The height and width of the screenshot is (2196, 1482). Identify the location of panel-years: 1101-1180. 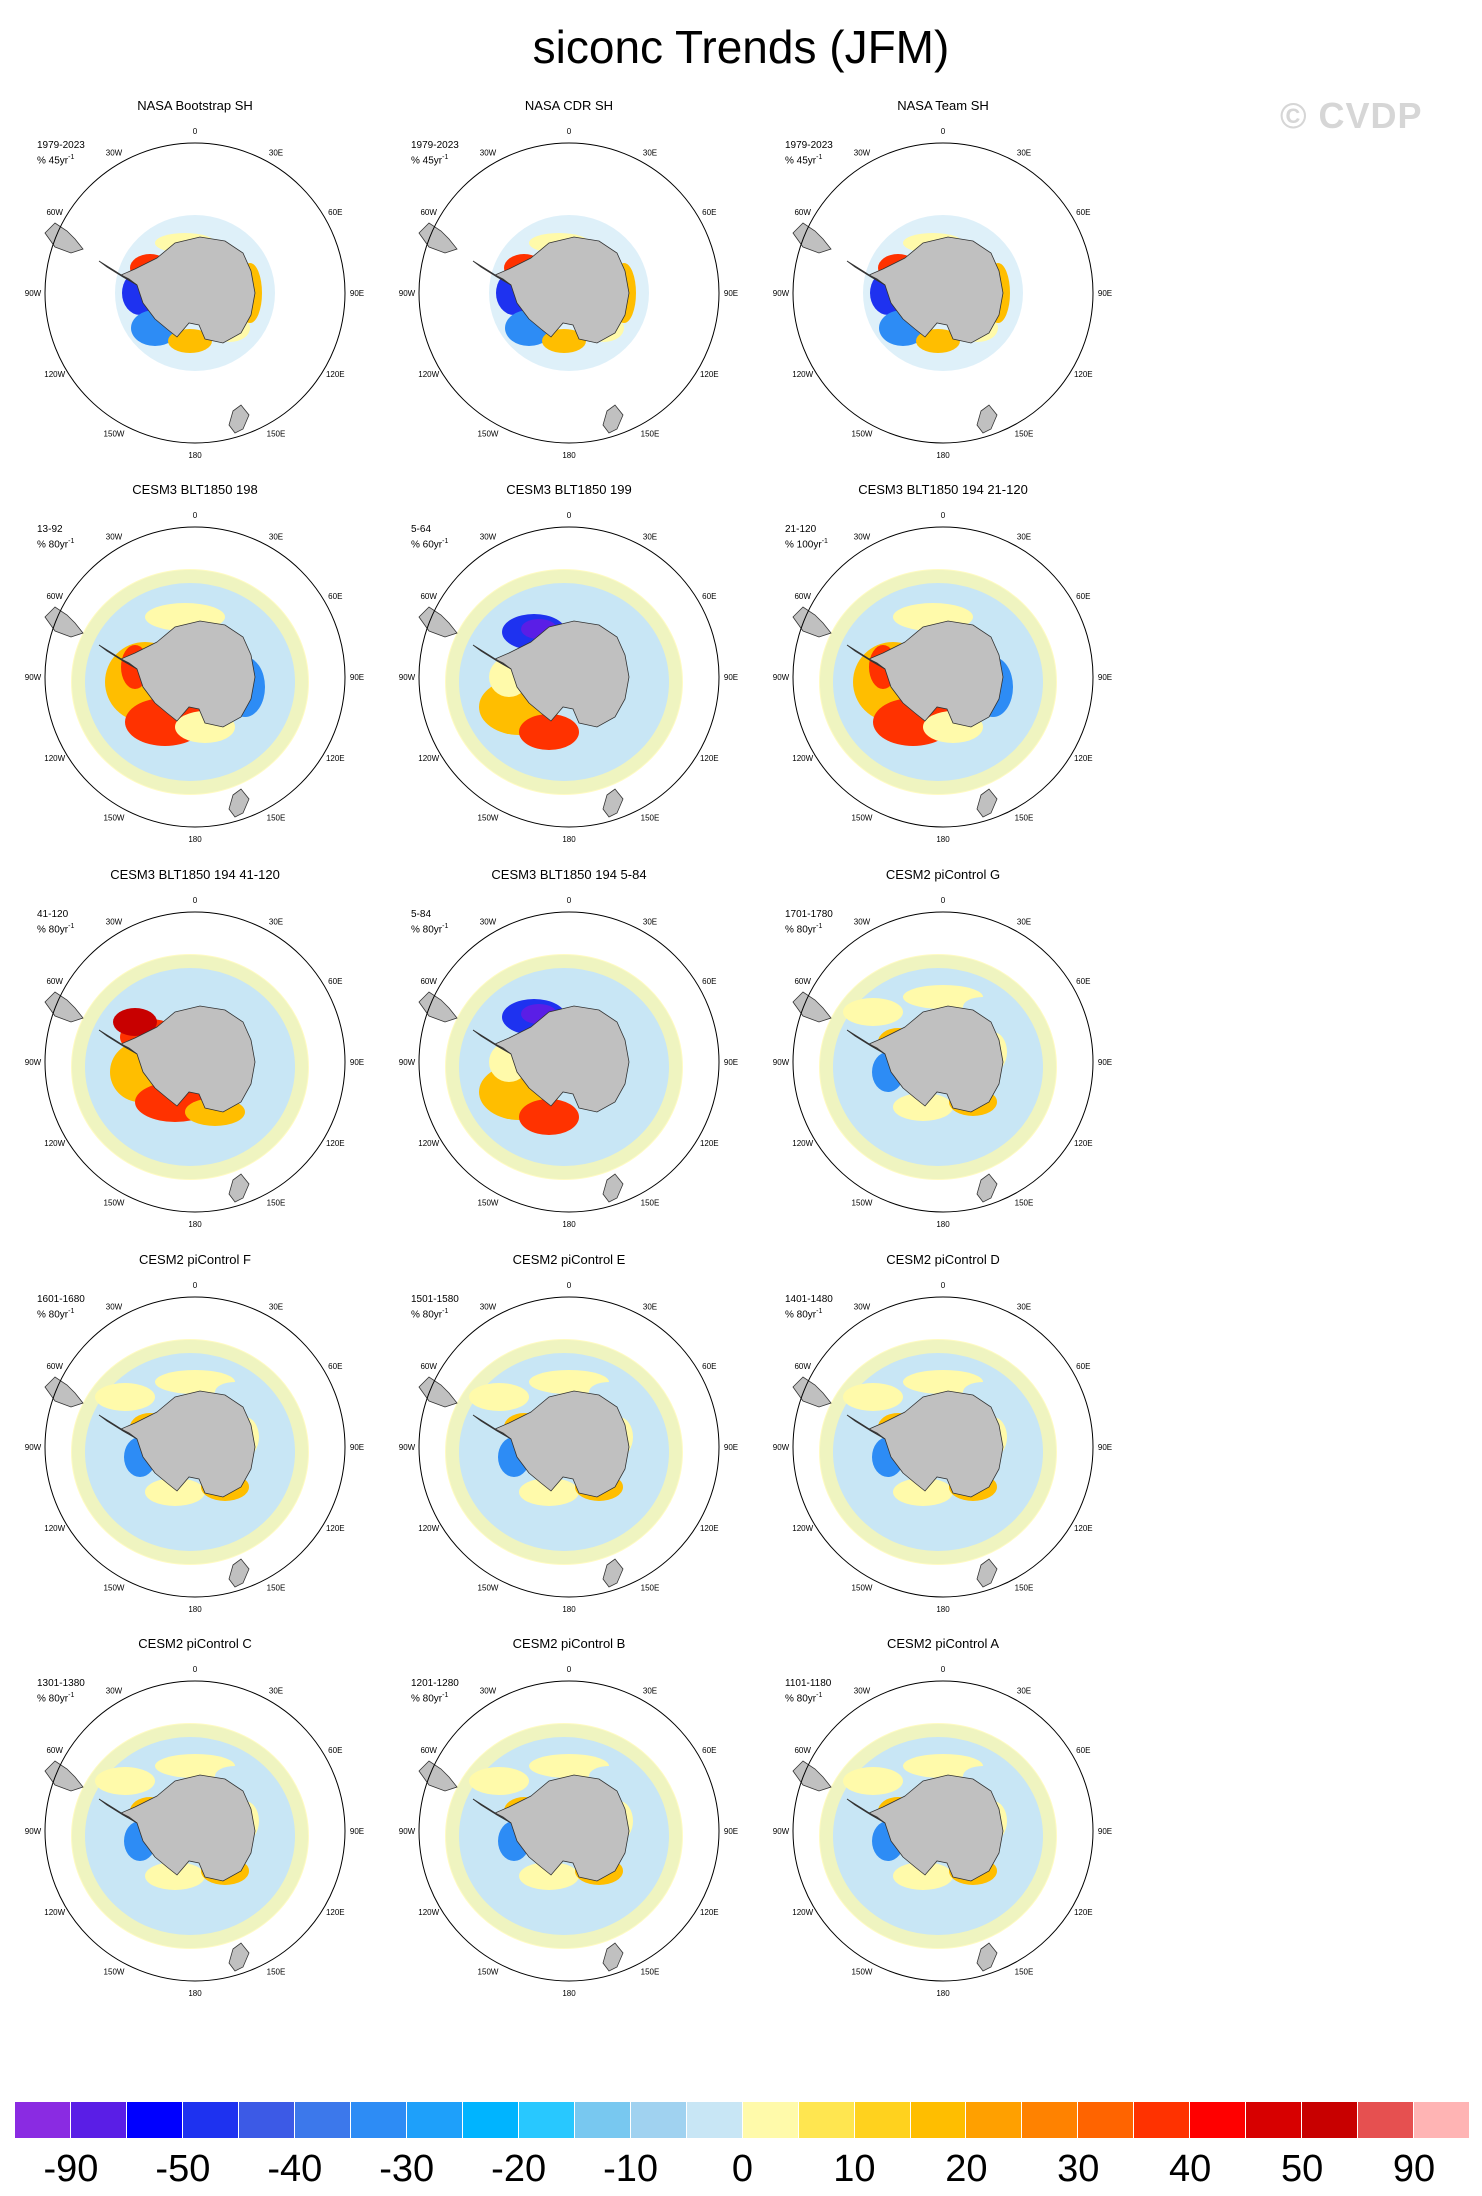
(808, 1683).